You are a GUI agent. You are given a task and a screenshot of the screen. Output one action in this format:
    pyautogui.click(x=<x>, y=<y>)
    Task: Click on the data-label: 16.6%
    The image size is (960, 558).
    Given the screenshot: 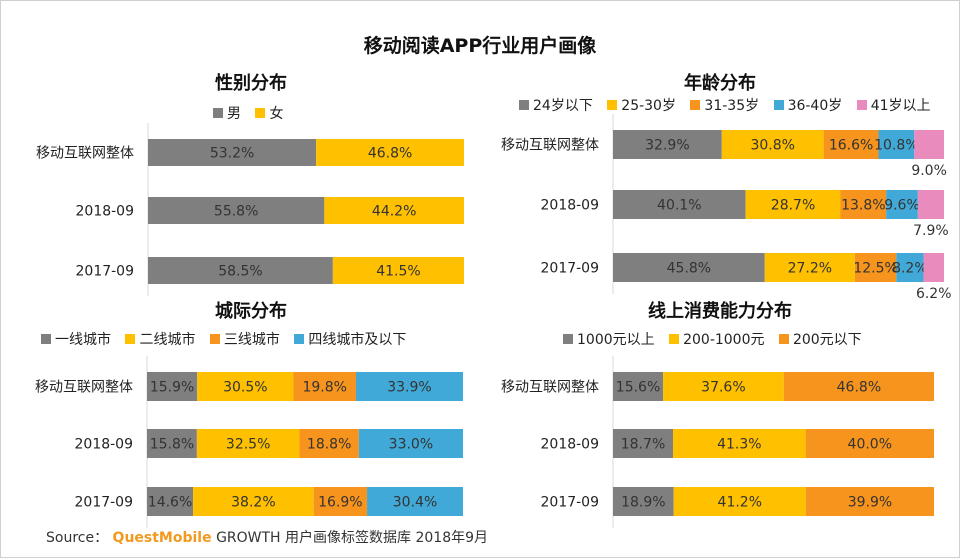 What is the action you would take?
    pyautogui.click(x=851, y=146)
    